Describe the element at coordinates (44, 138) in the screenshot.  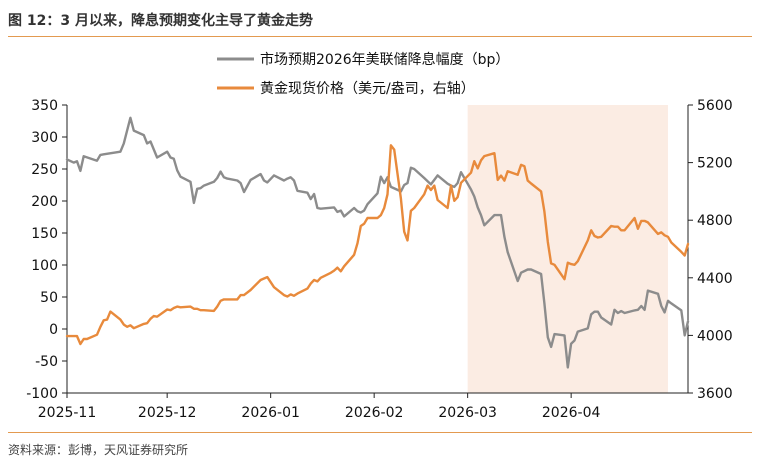
I see `left-tick-label: 300` at that location.